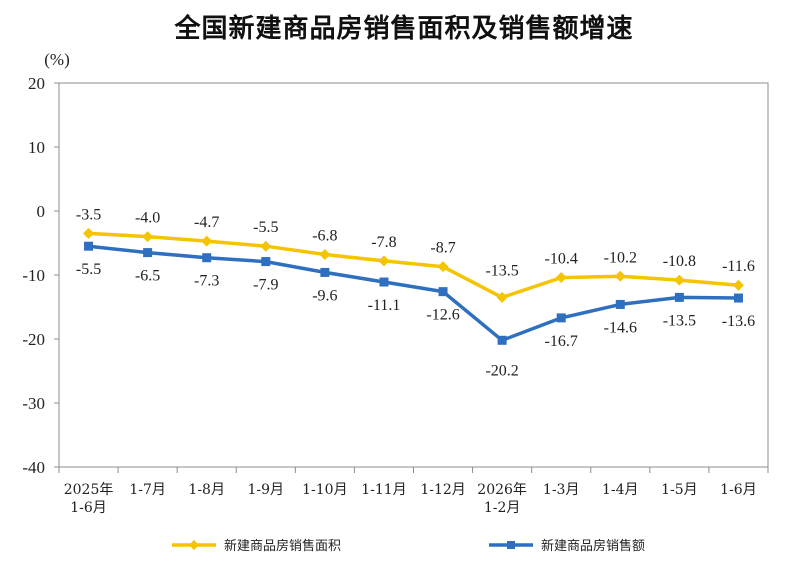  Describe the element at coordinates (89, 490) in the screenshot. I see `x-tick-label: 2025年` at that location.